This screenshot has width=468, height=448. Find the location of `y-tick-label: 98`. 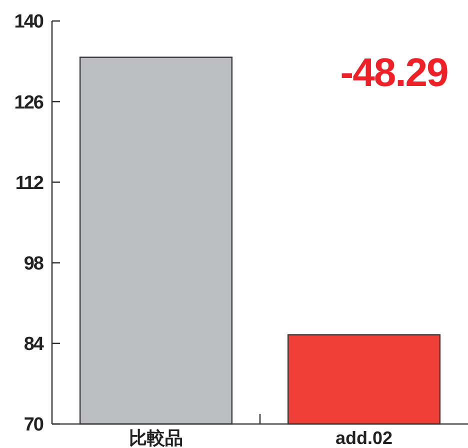

y-tick-label: 98 is located at coordinates (34, 263).